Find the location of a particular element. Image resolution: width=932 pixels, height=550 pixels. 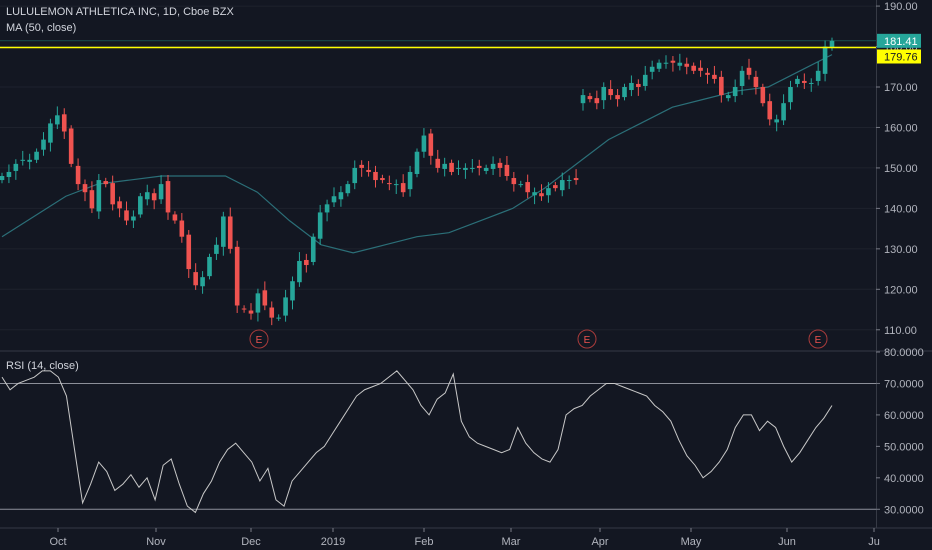

earnings-marker-label: E is located at coordinates (587, 340).